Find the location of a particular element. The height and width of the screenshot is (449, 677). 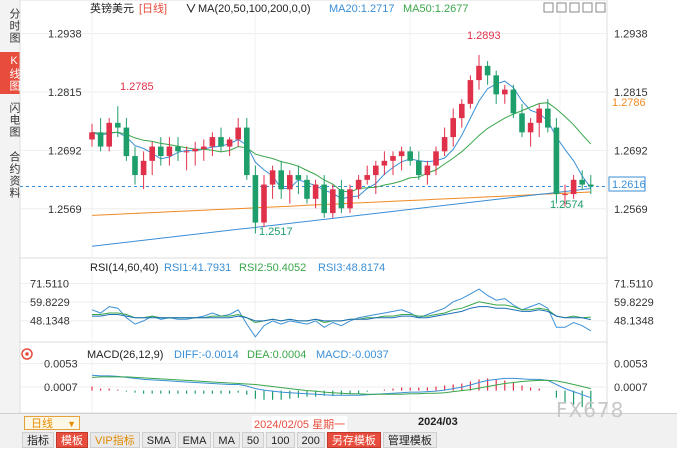

diff-line is located at coordinates (341, 386).